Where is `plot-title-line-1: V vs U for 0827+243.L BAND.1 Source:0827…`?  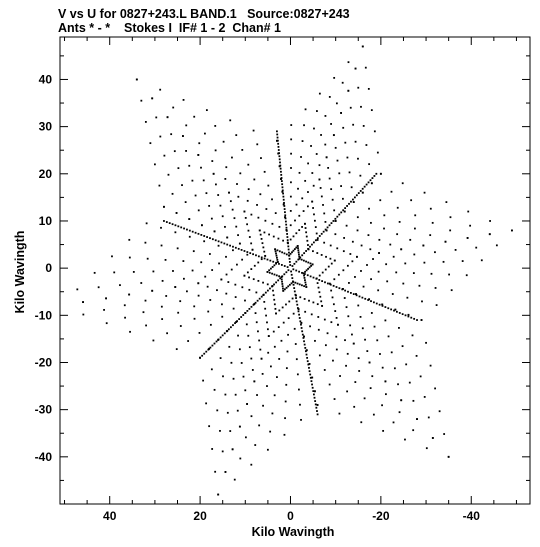 plot-title-line-1: V vs U for 0827+243.L BAND.1 Source:0827… is located at coordinates (204, 14).